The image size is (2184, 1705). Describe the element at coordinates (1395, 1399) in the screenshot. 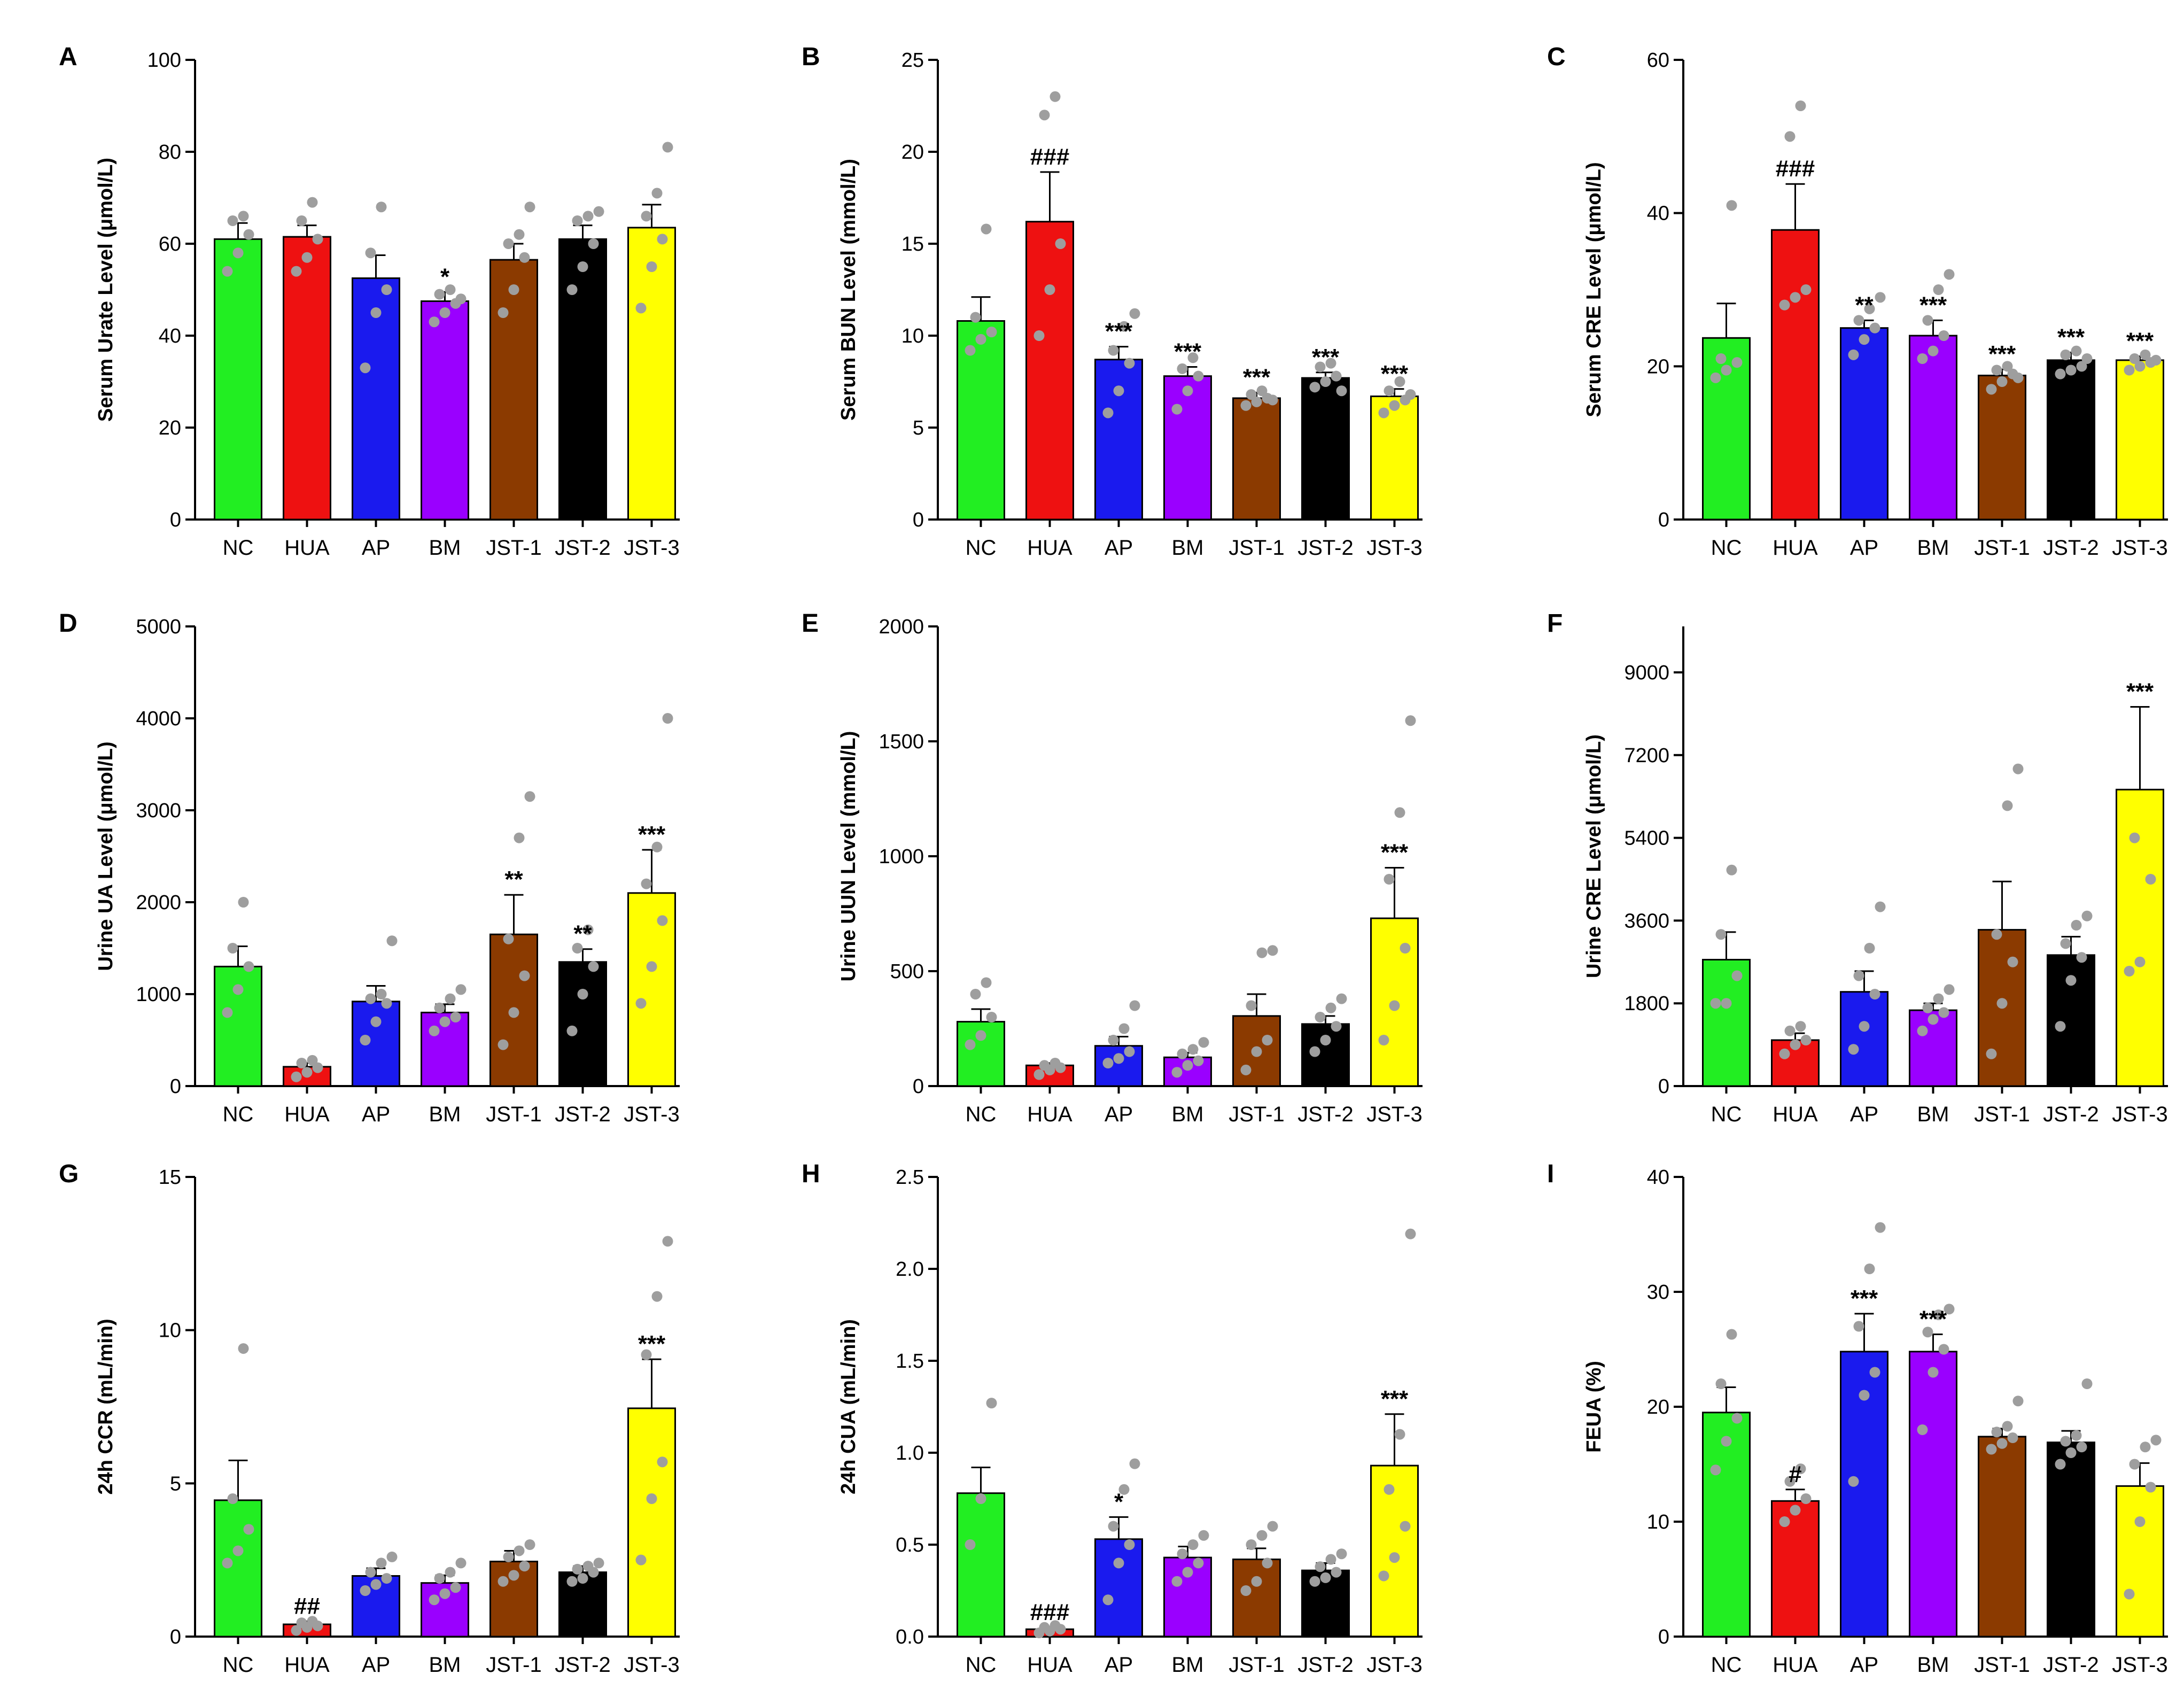

I see `significance-marker-JST-3: ***` at that location.